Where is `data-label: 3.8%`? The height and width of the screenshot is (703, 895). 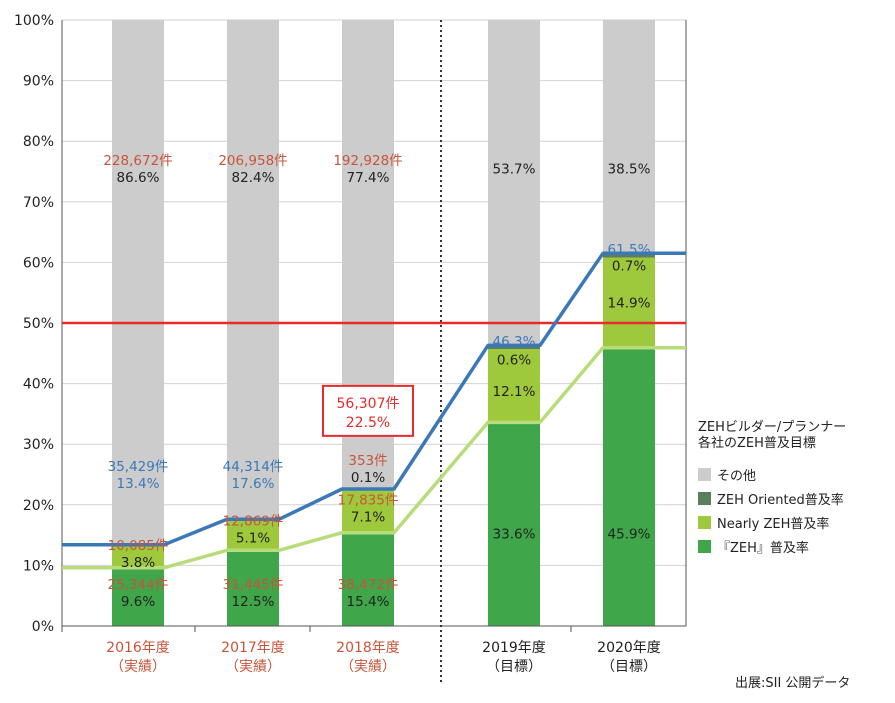
data-label: 3.8% is located at coordinates (138, 563).